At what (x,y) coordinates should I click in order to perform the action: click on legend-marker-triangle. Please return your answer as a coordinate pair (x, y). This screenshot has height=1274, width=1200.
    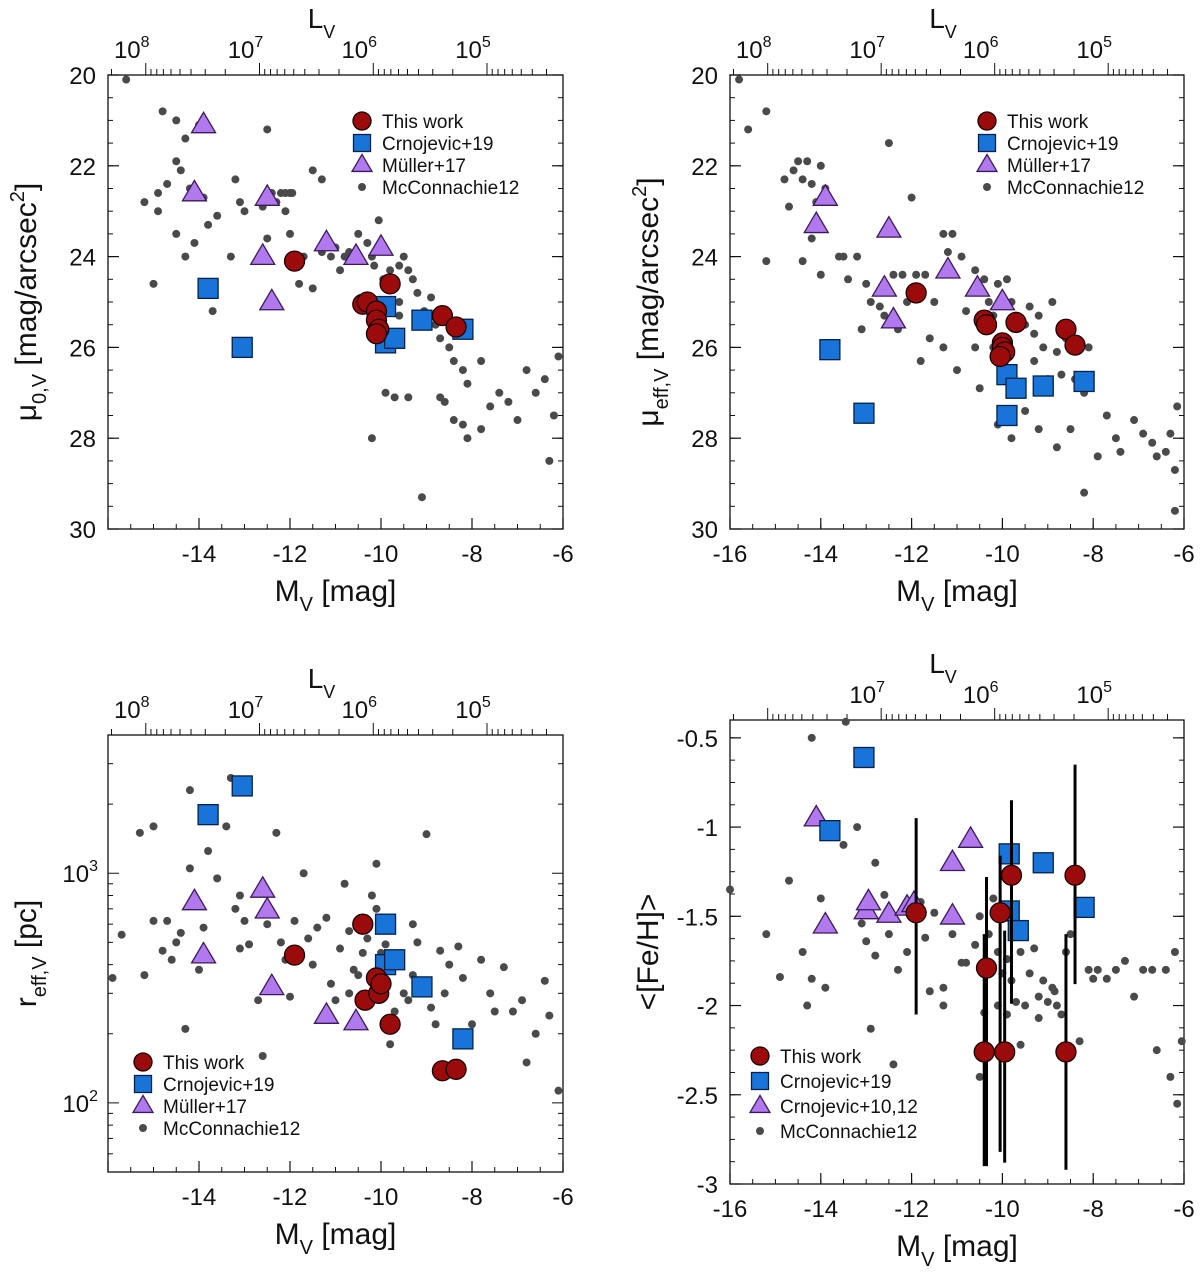
    Looking at the image, I should click on (362, 163).